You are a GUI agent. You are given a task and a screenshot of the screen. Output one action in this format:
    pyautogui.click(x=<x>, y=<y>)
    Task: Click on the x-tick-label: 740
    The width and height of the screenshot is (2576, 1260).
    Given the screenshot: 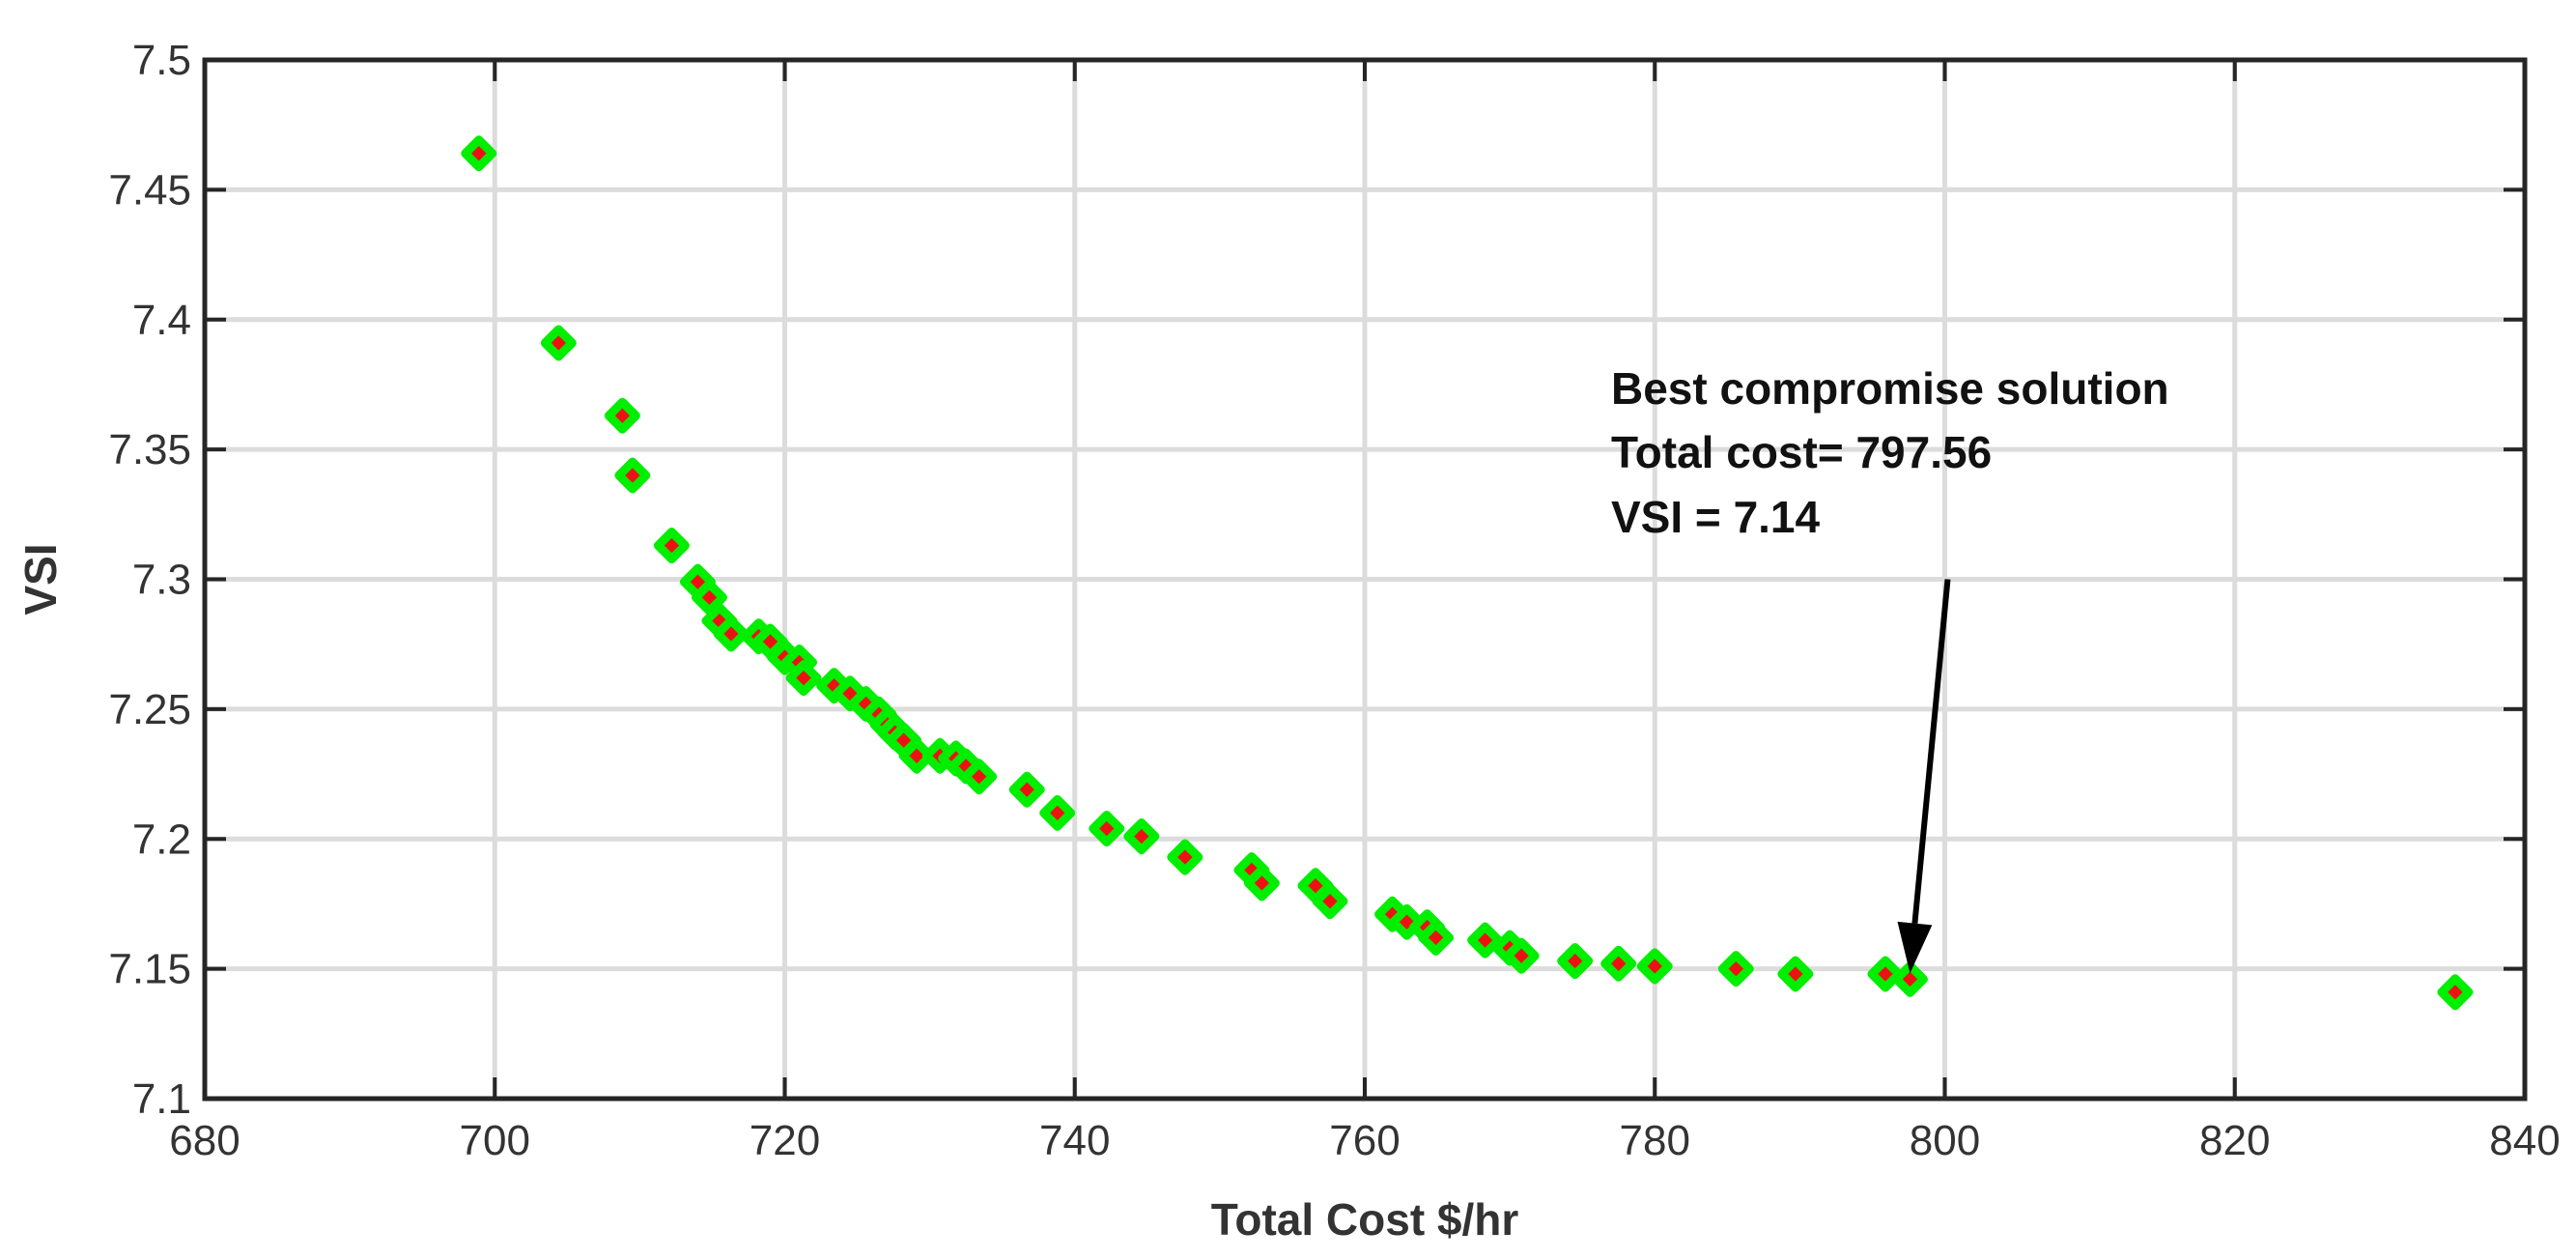 What is the action you would take?
    pyautogui.click(x=1074, y=1140)
    